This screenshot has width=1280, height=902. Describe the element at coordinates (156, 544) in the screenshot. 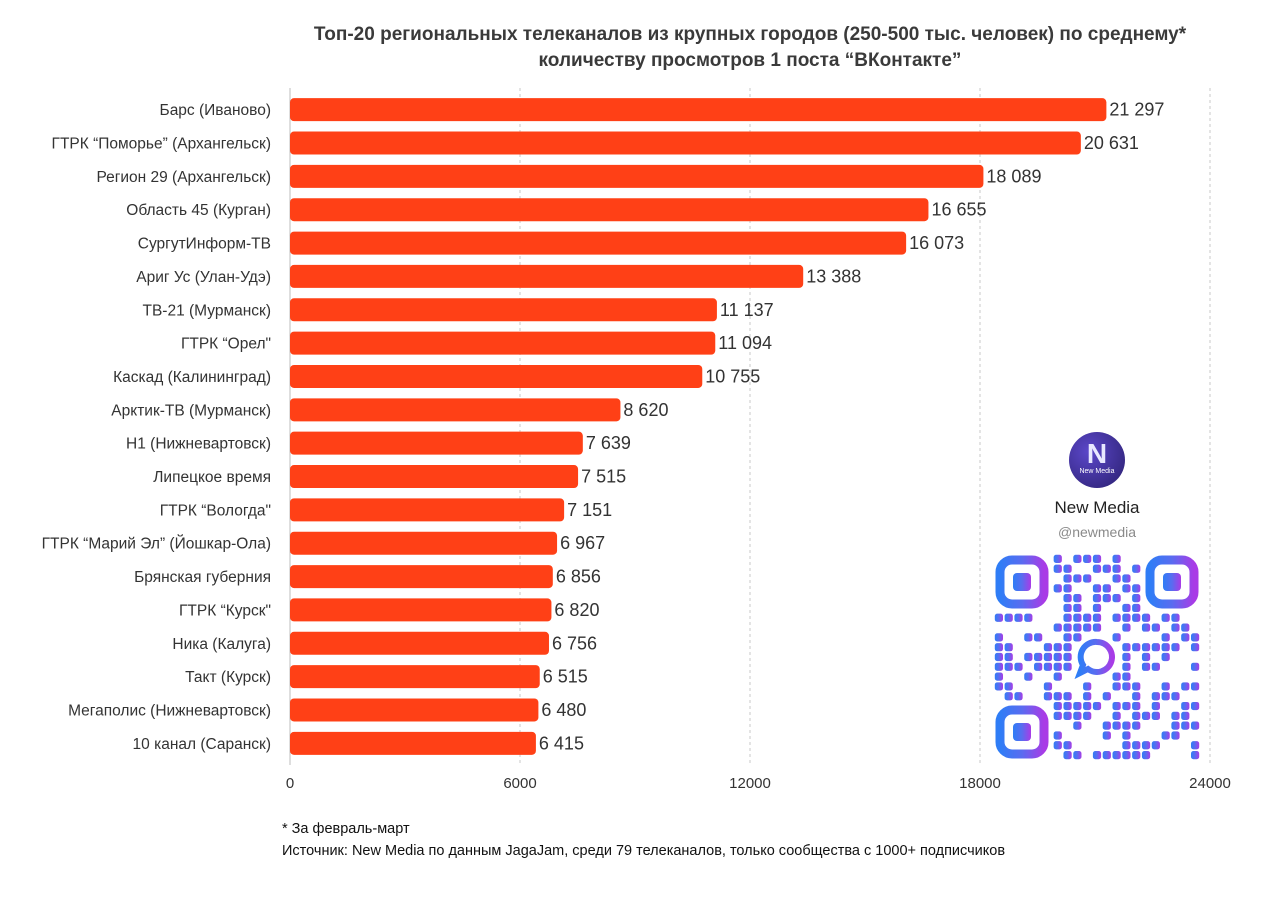

I see `category-label: ГТРК “Марий Эл” (Йошкар-Ола)` at that location.